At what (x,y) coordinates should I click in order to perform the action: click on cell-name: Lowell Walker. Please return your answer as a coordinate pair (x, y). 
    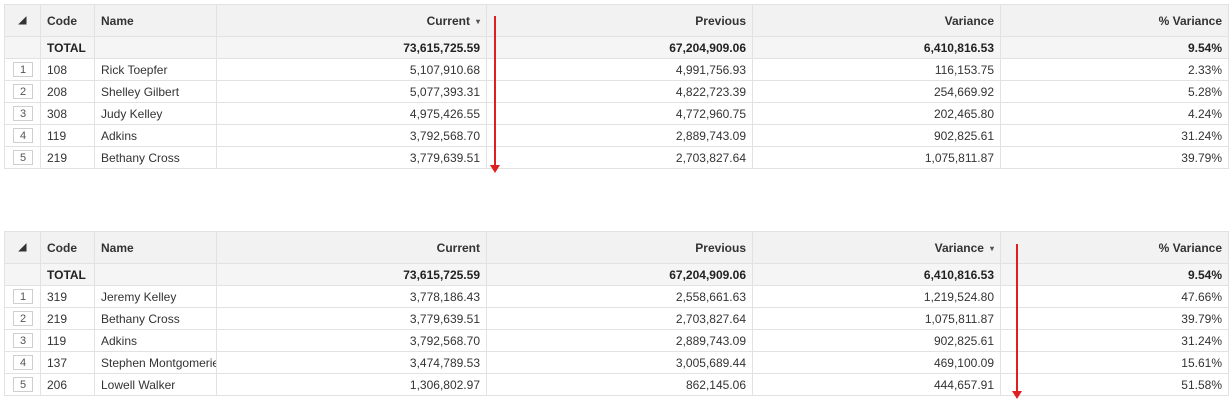
    Looking at the image, I should click on (155, 384).